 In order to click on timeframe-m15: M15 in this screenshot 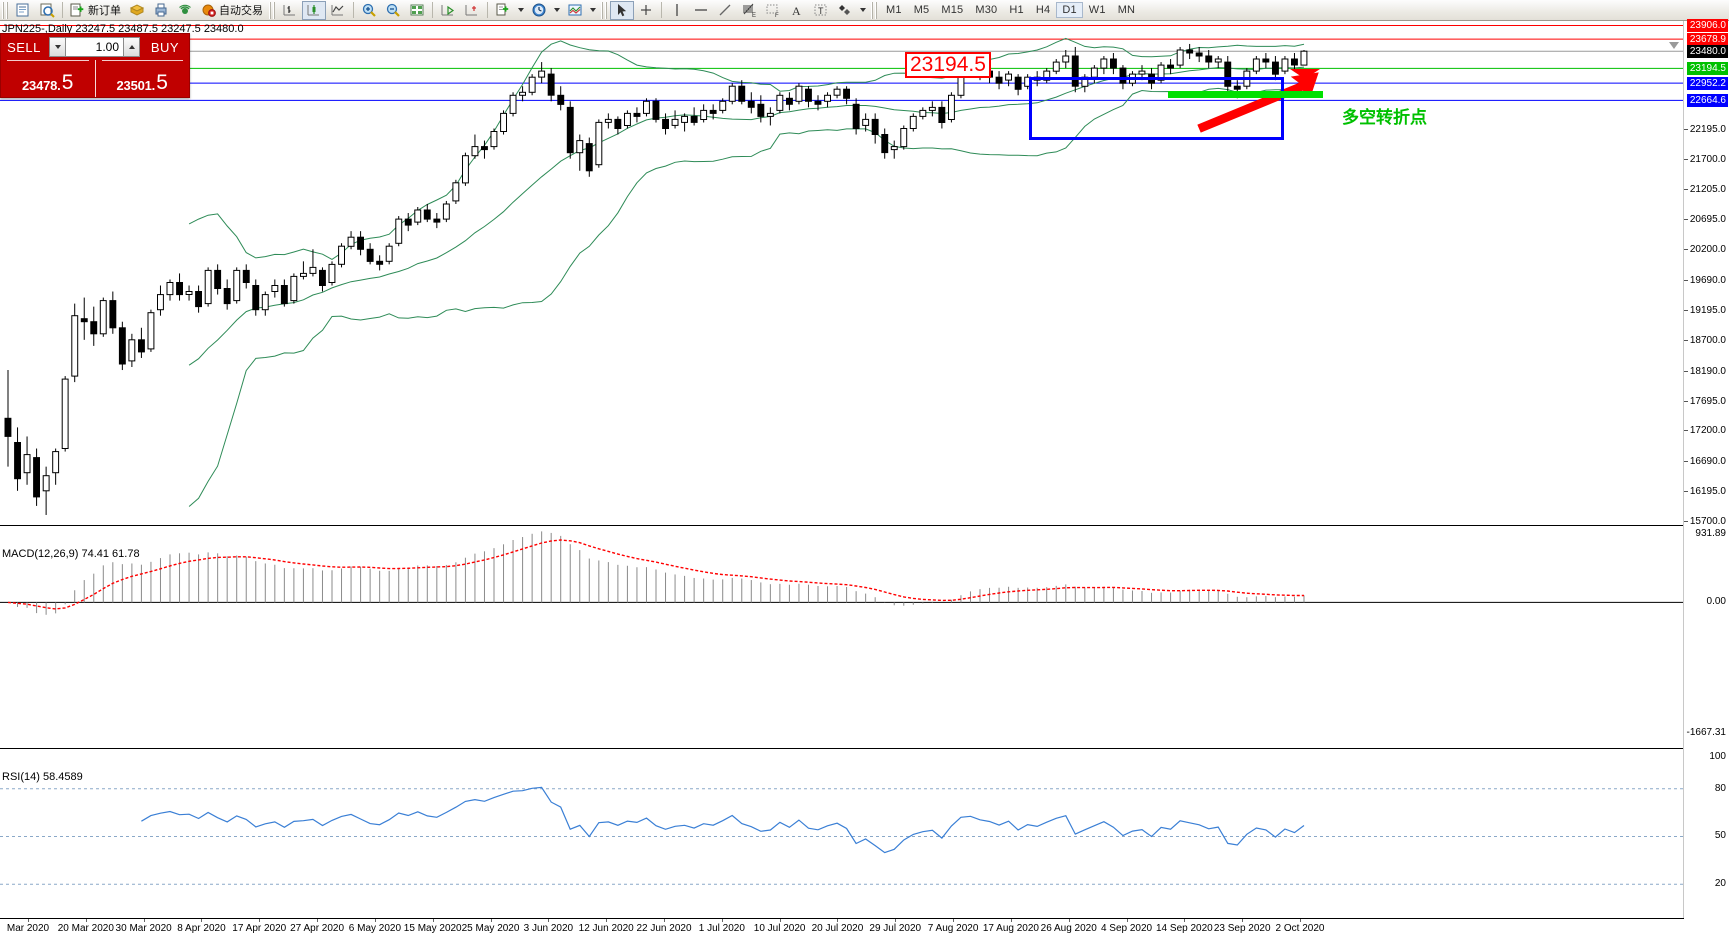, I will do `click(952, 10)`.